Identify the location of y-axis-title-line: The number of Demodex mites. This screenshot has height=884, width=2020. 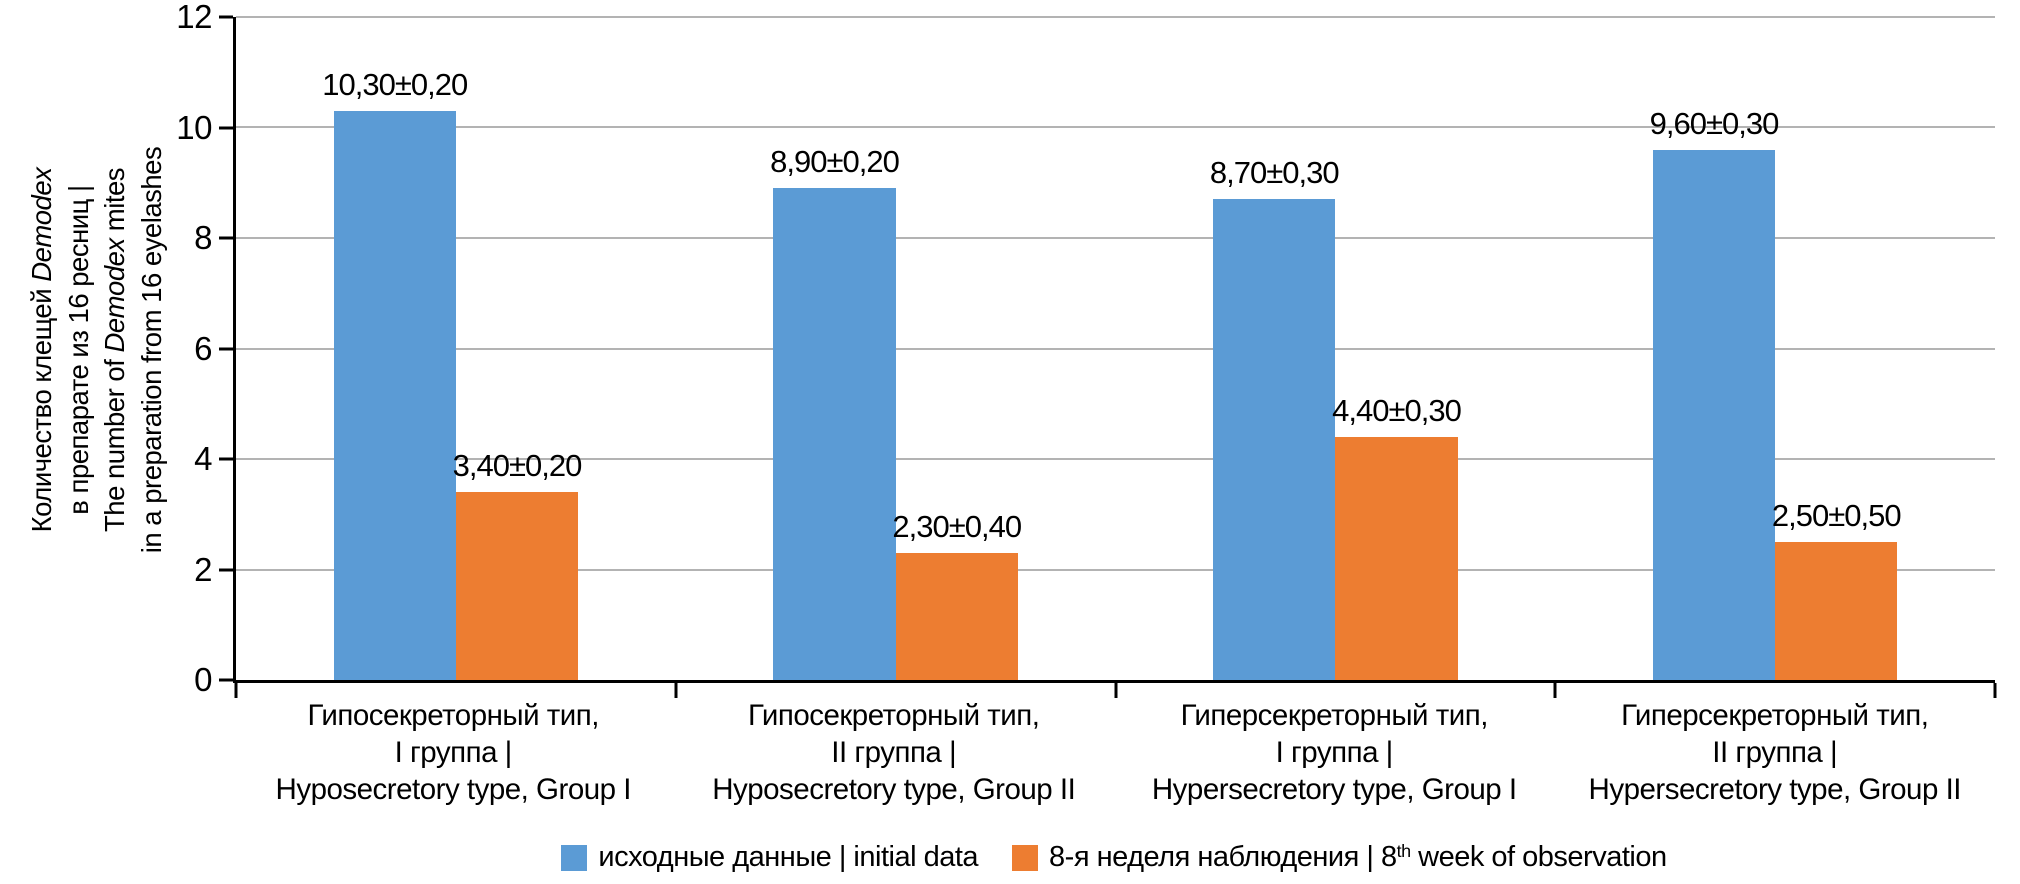
(115, 350).